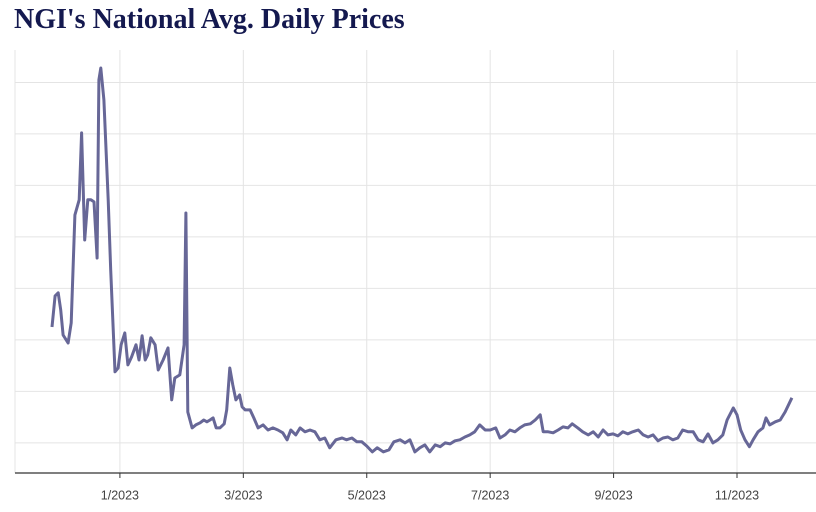 The height and width of the screenshot is (512, 816). What do you see at coordinates (243, 495) in the screenshot?
I see `x-tick-label: 3/2023` at bounding box center [243, 495].